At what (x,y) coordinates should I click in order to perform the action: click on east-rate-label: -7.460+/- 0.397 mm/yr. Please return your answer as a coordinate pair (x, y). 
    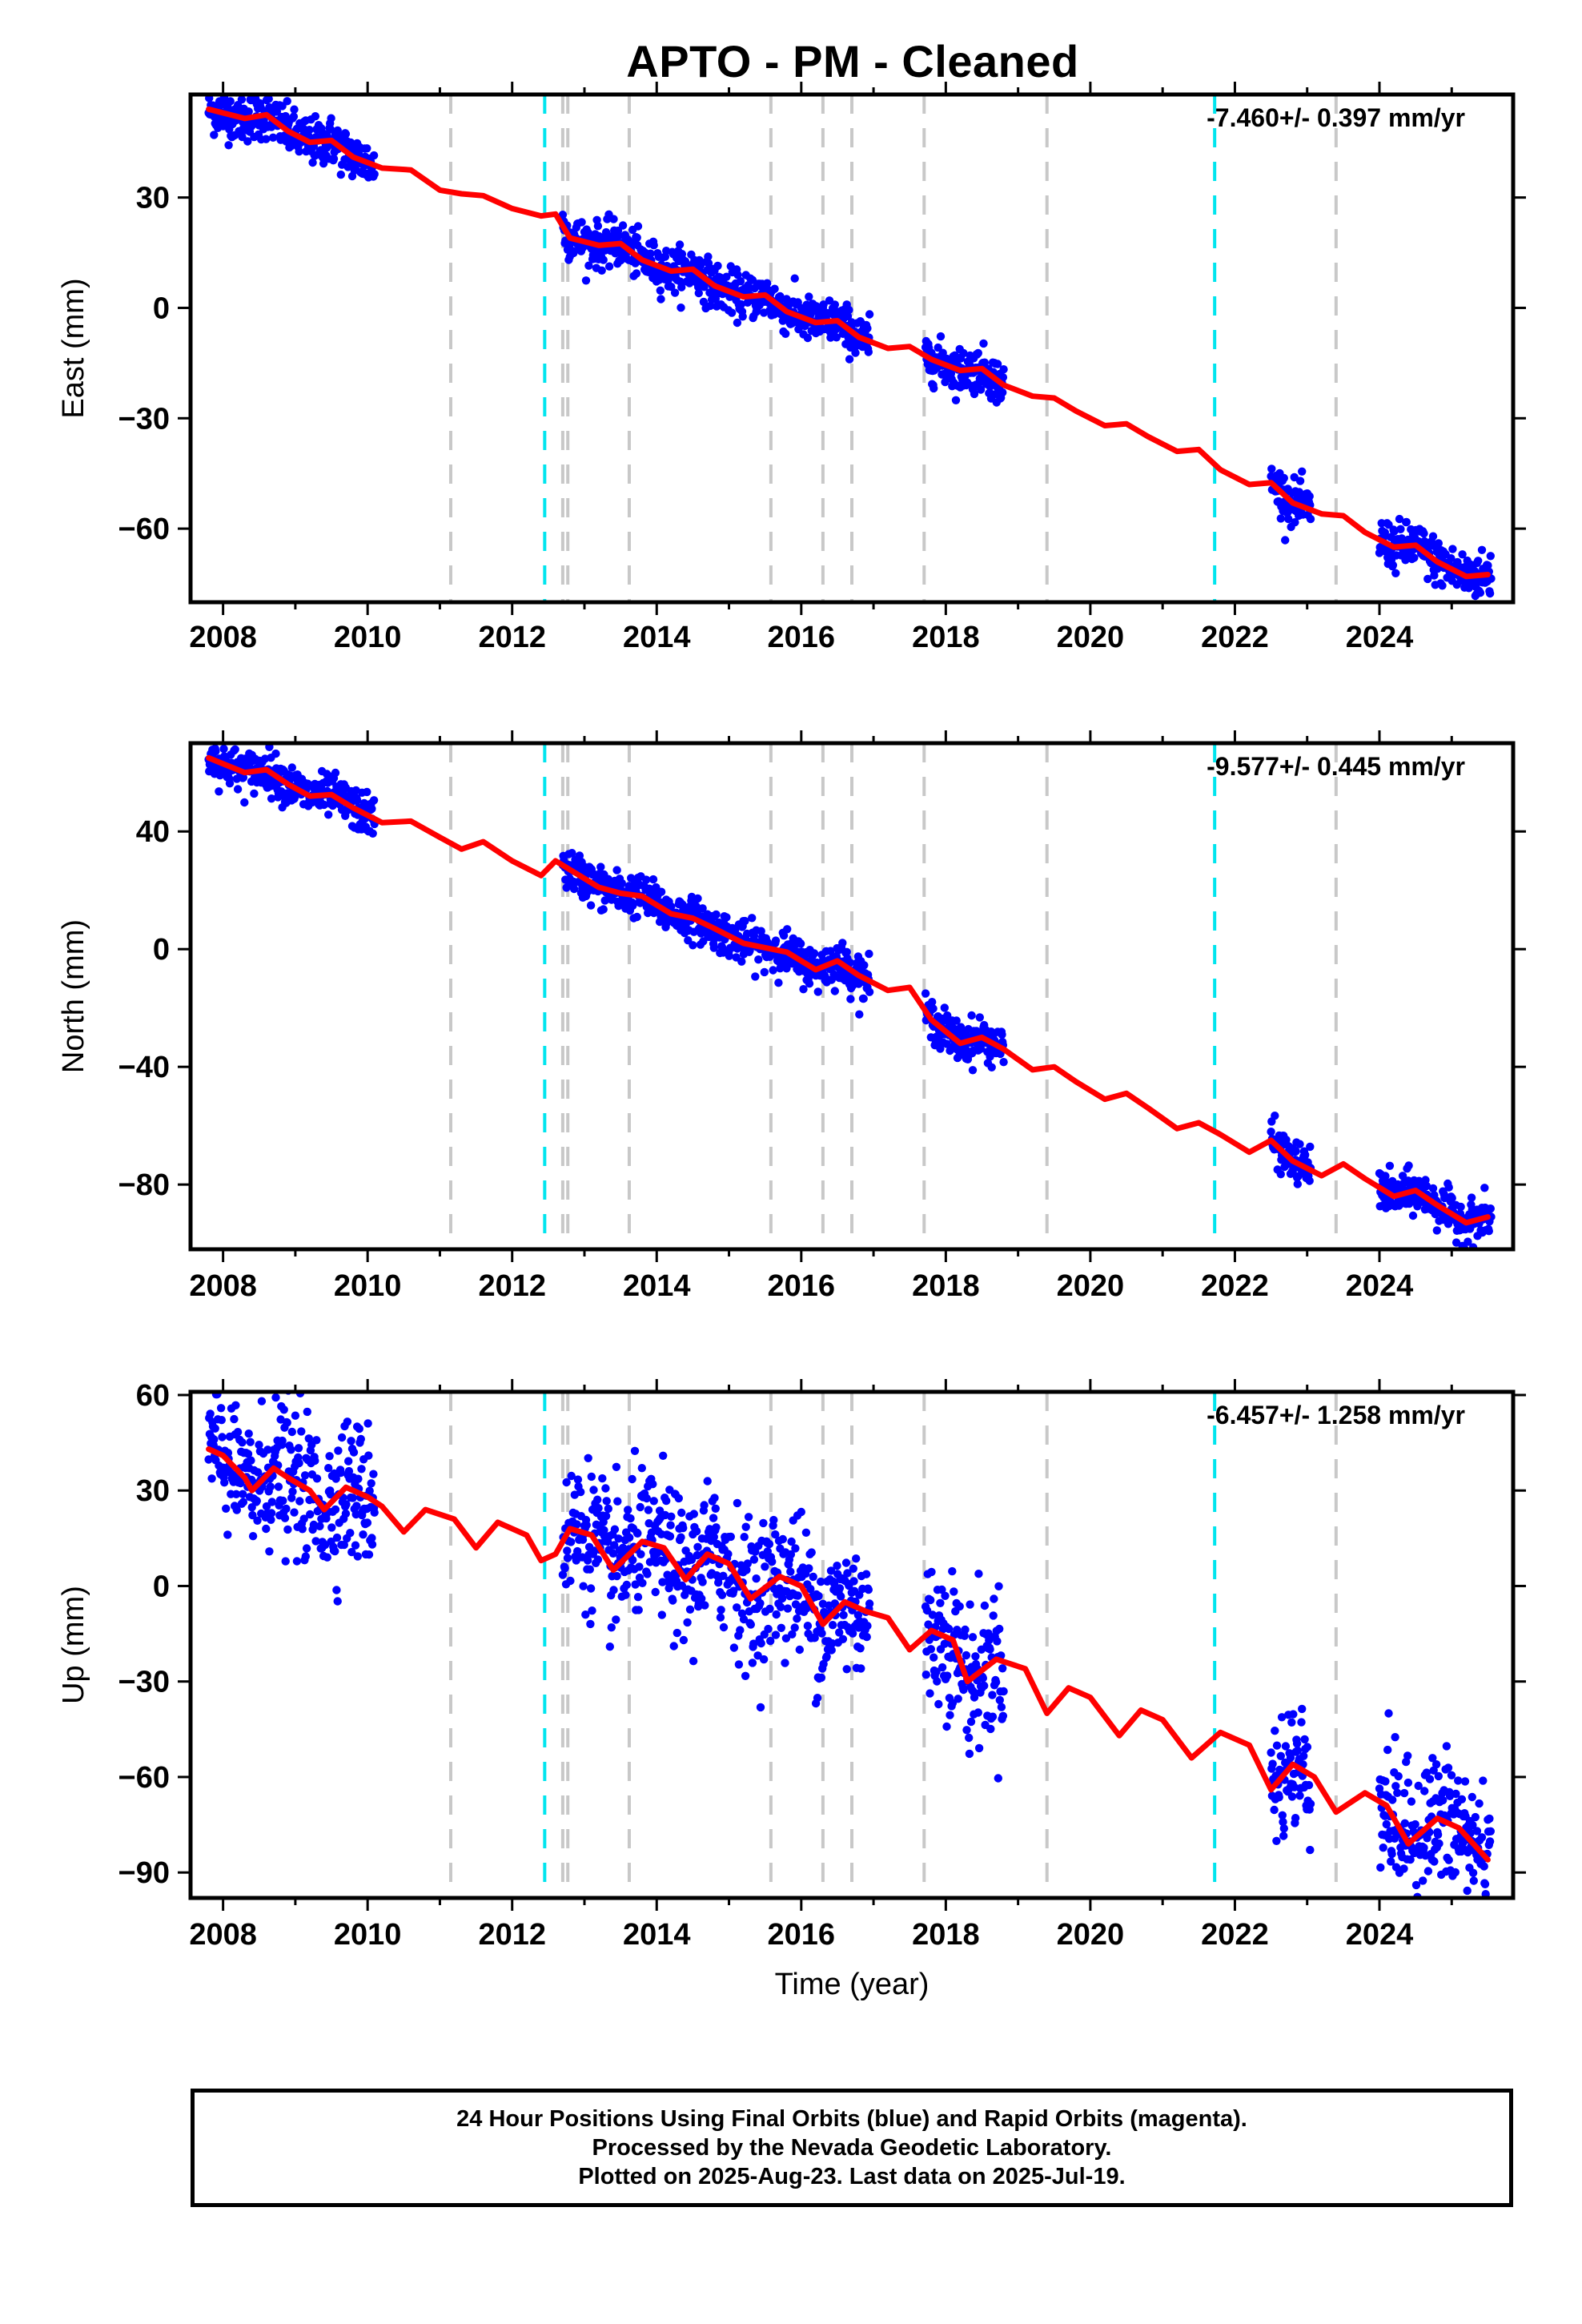
    Looking at the image, I should click on (1336, 118).